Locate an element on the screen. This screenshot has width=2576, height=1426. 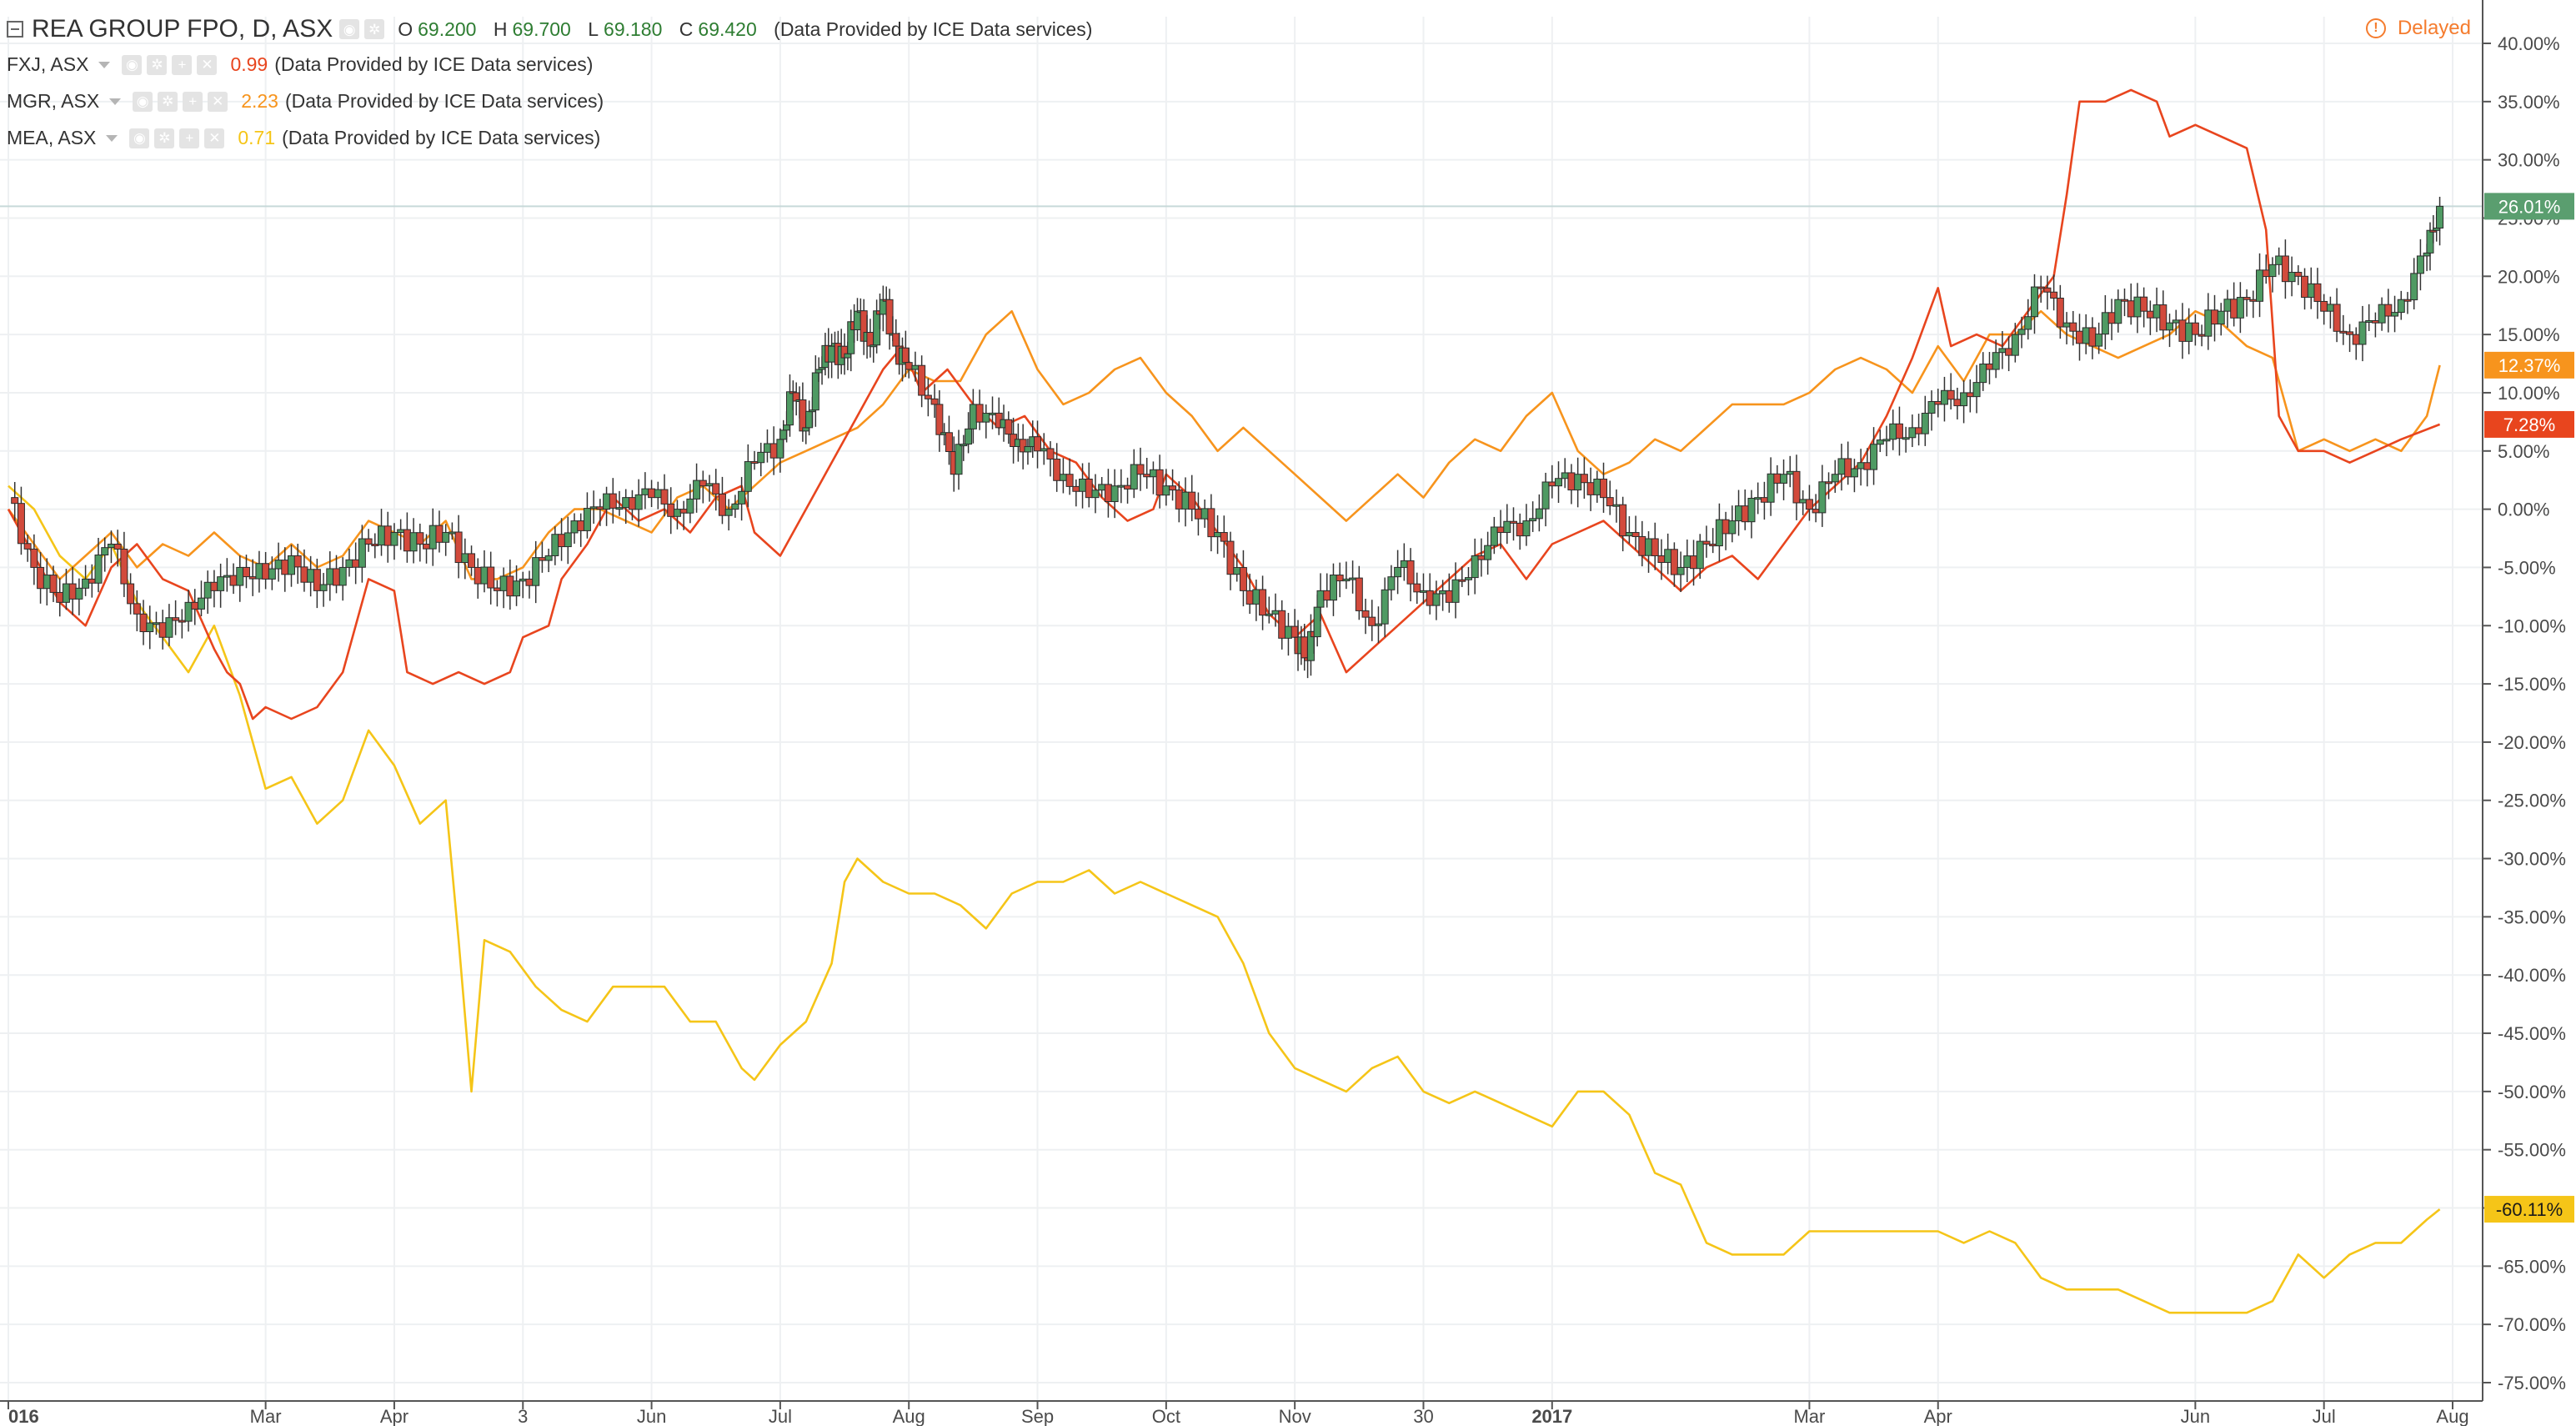
y-tick-label: 5.00% is located at coordinates (2523, 451).